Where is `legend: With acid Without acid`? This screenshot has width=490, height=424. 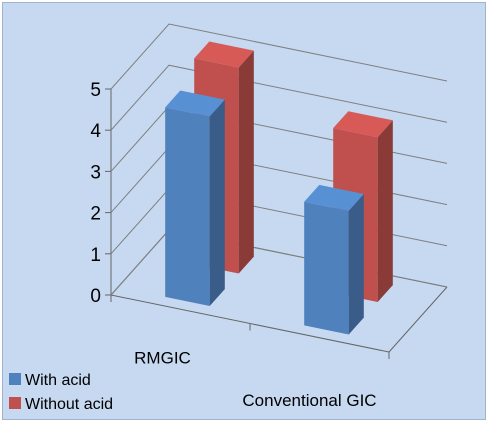 legend: With acid Without acid is located at coordinates (61, 392).